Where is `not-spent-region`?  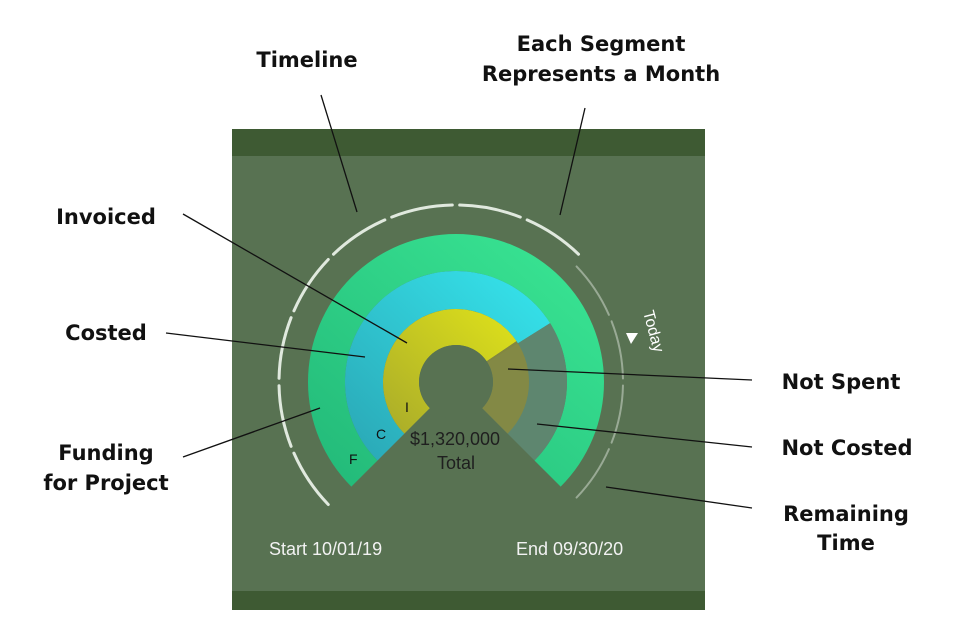 not-spent-region is located at coordinates (505, 387).